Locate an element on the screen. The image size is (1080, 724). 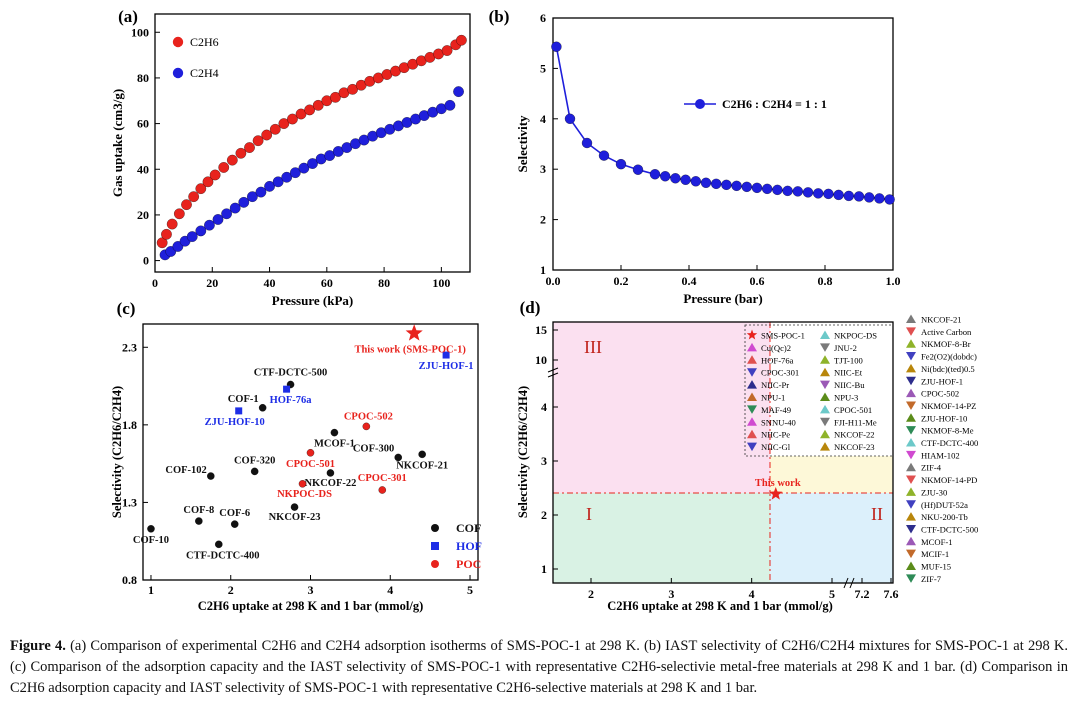
panel-c-x-tick-label: 1 is located at coordinates (151, 590).